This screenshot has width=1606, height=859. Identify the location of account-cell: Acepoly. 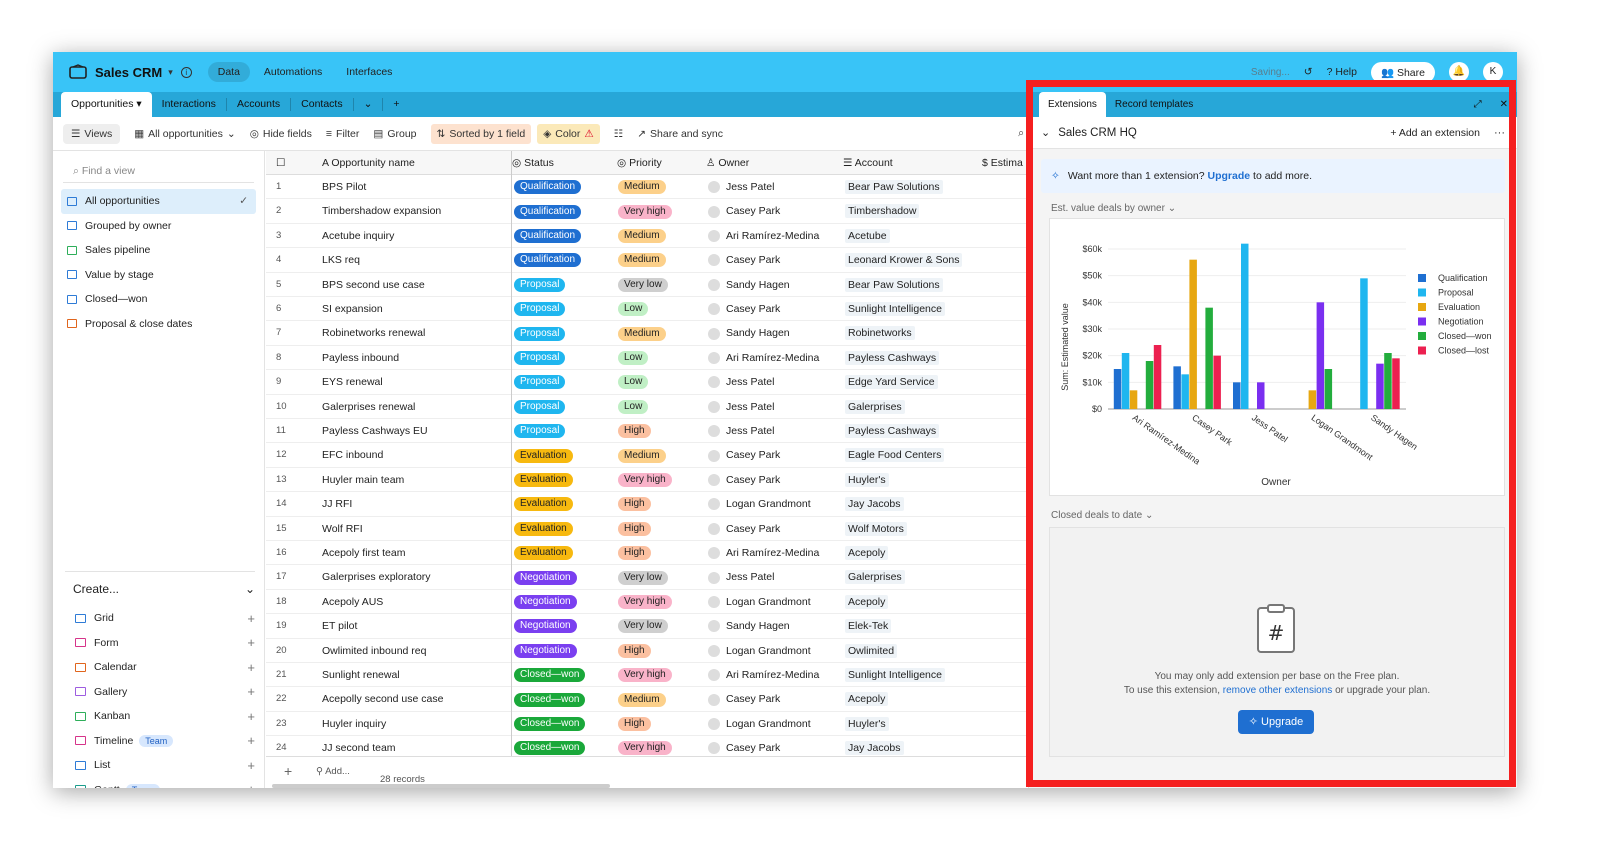
(910, 552).